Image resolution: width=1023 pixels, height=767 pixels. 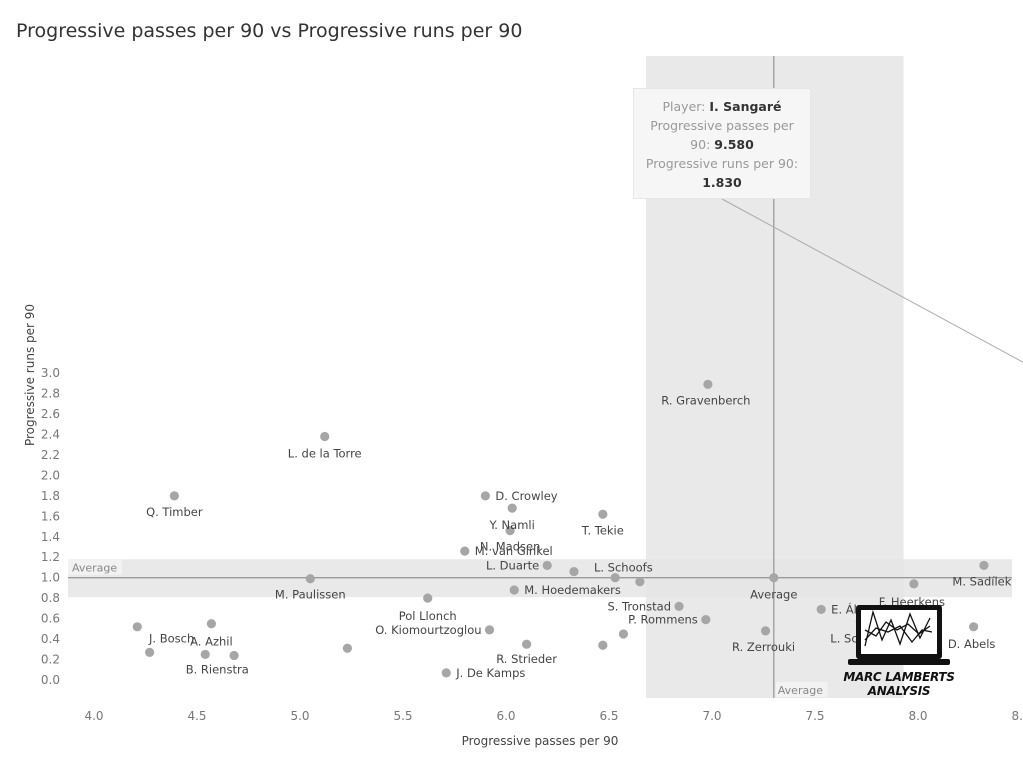 I want to click on y-tick-label: 3.0, so click(x=50, y=373).